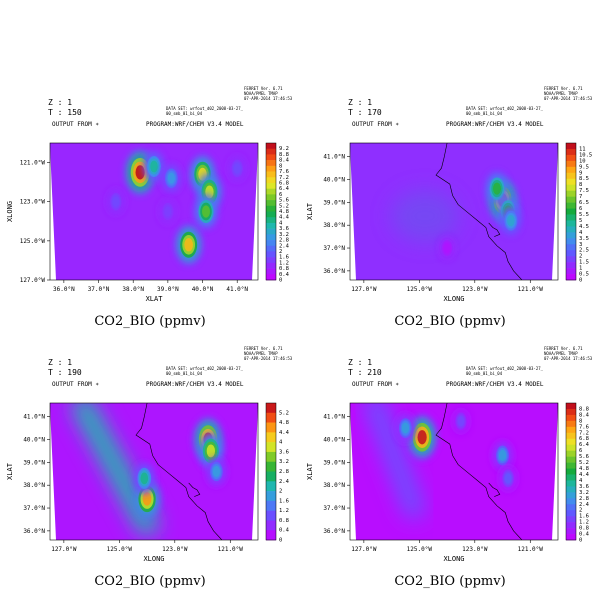 This screenshot has width=600, height=600. What do you see at coordinates (453, 559) in the screenshot?
I see `x-axis-label: XLONG` at bounding box center [453, 559].